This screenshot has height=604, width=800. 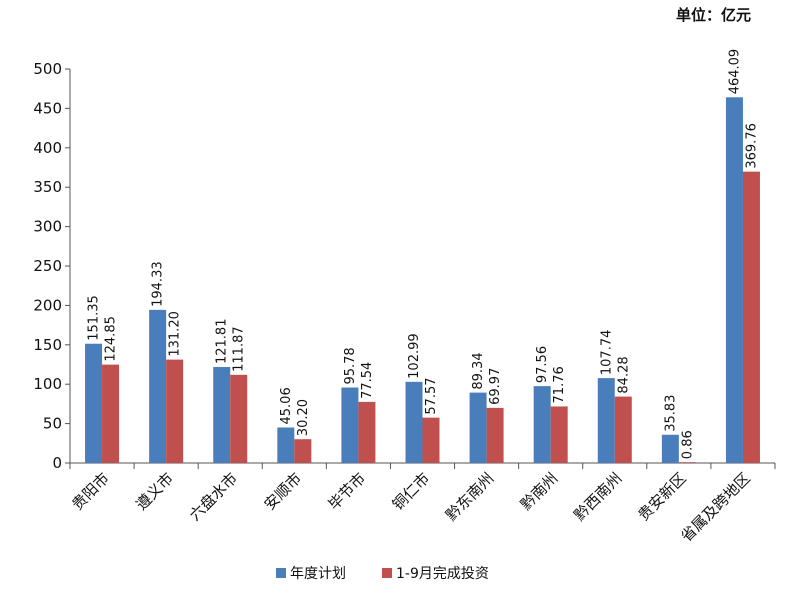 What do you see at coordinates (431, 395) in the screenshot?
I see `data-label: 57.57` at bounding box center [431, 395].